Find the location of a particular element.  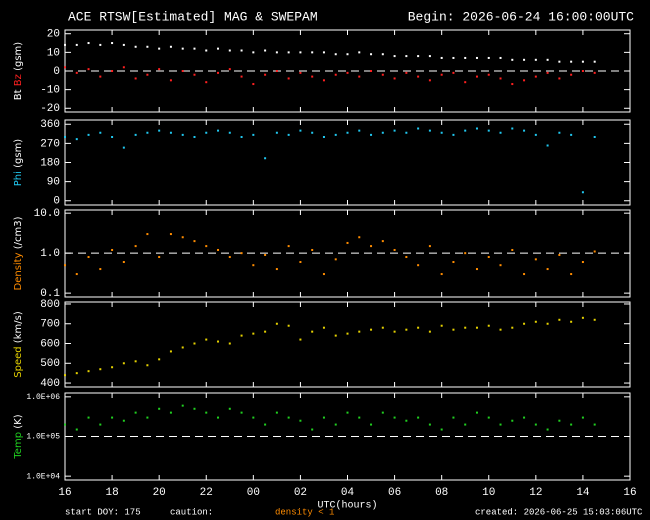

x-tick-label: 02 is located at coordinates (300, 493).